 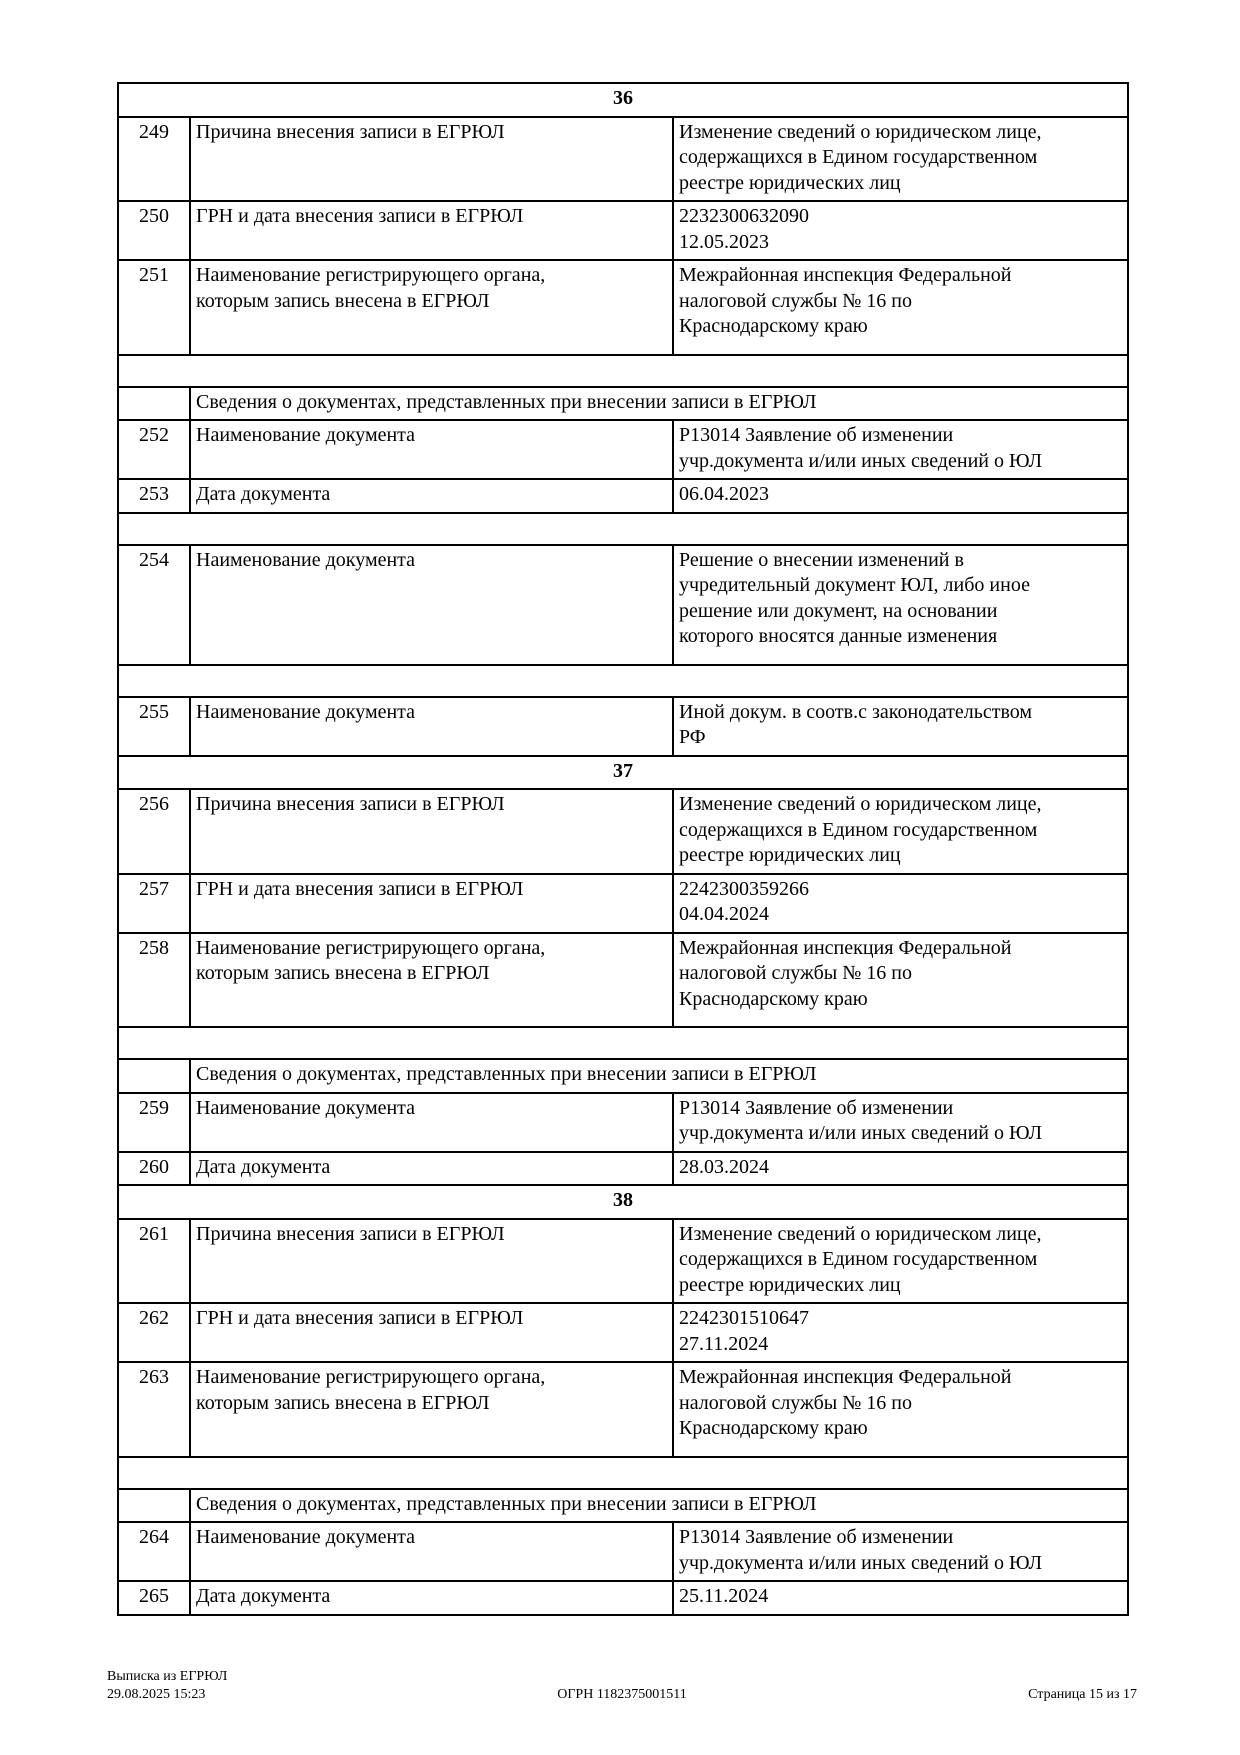 I want to click on record-number-cell: 259, so click(x=154, y=1122).